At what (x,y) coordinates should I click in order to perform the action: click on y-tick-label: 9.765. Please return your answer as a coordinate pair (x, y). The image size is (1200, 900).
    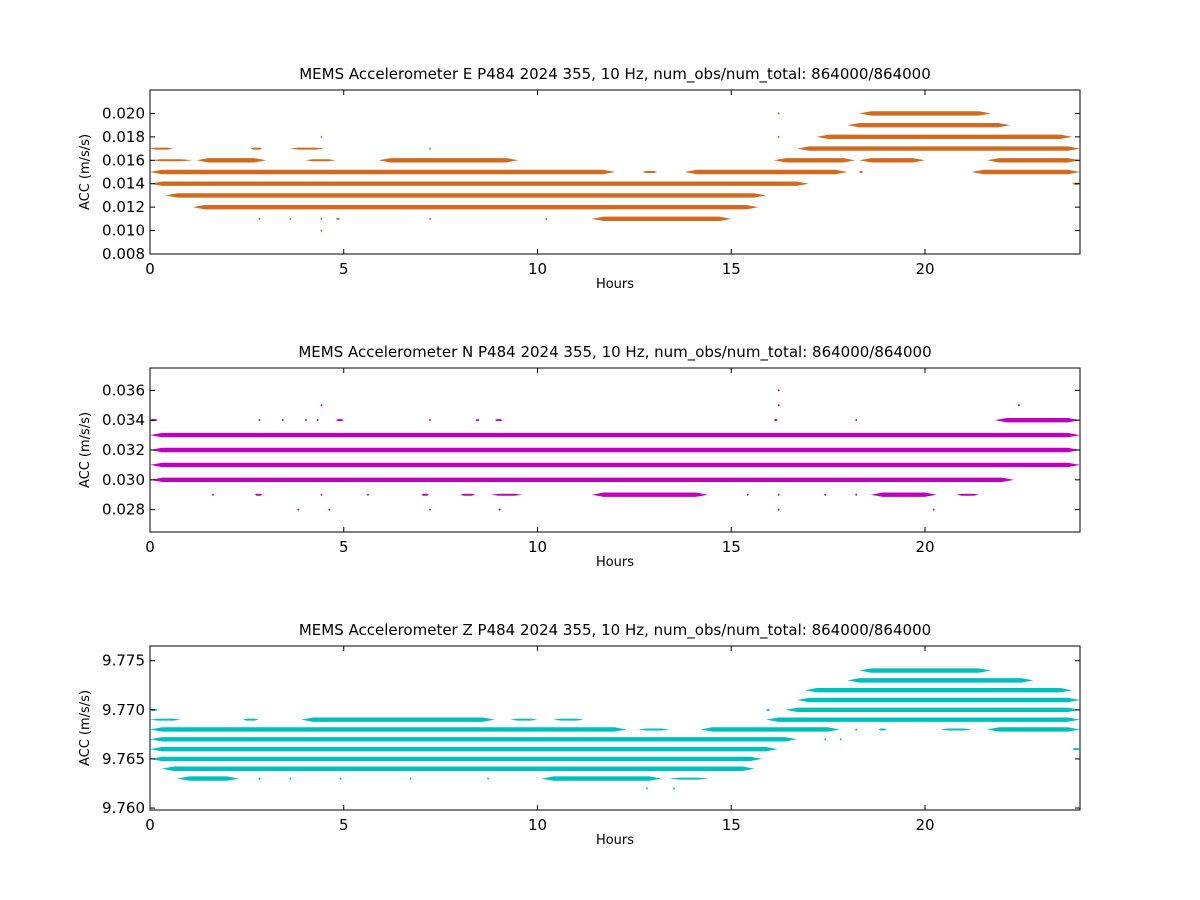
    Looking at the image, I should click on (123, 759).